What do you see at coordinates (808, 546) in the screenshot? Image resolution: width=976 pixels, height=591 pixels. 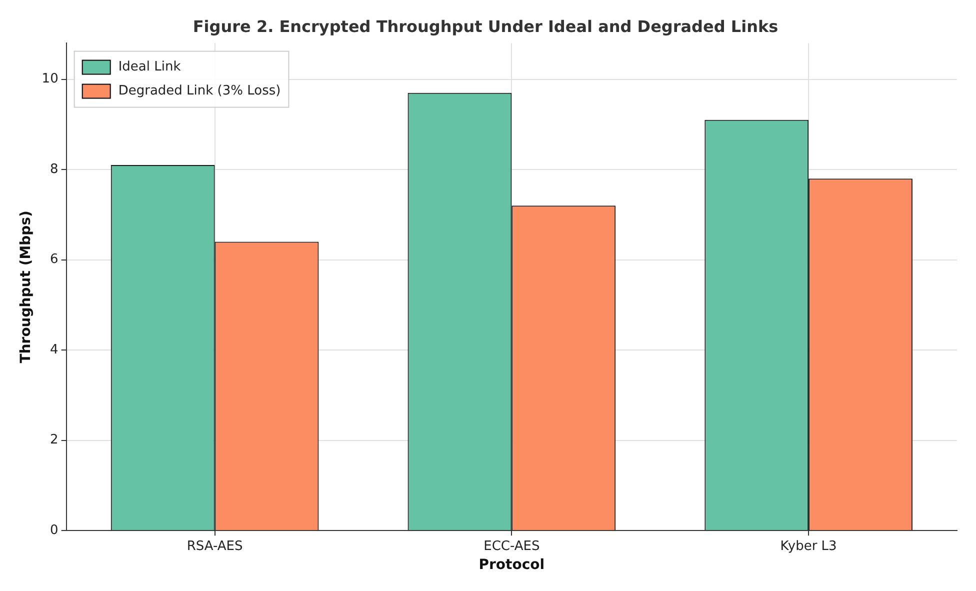 I see `x-tick-label: Kyber L3` at bounding box center [808, 546].